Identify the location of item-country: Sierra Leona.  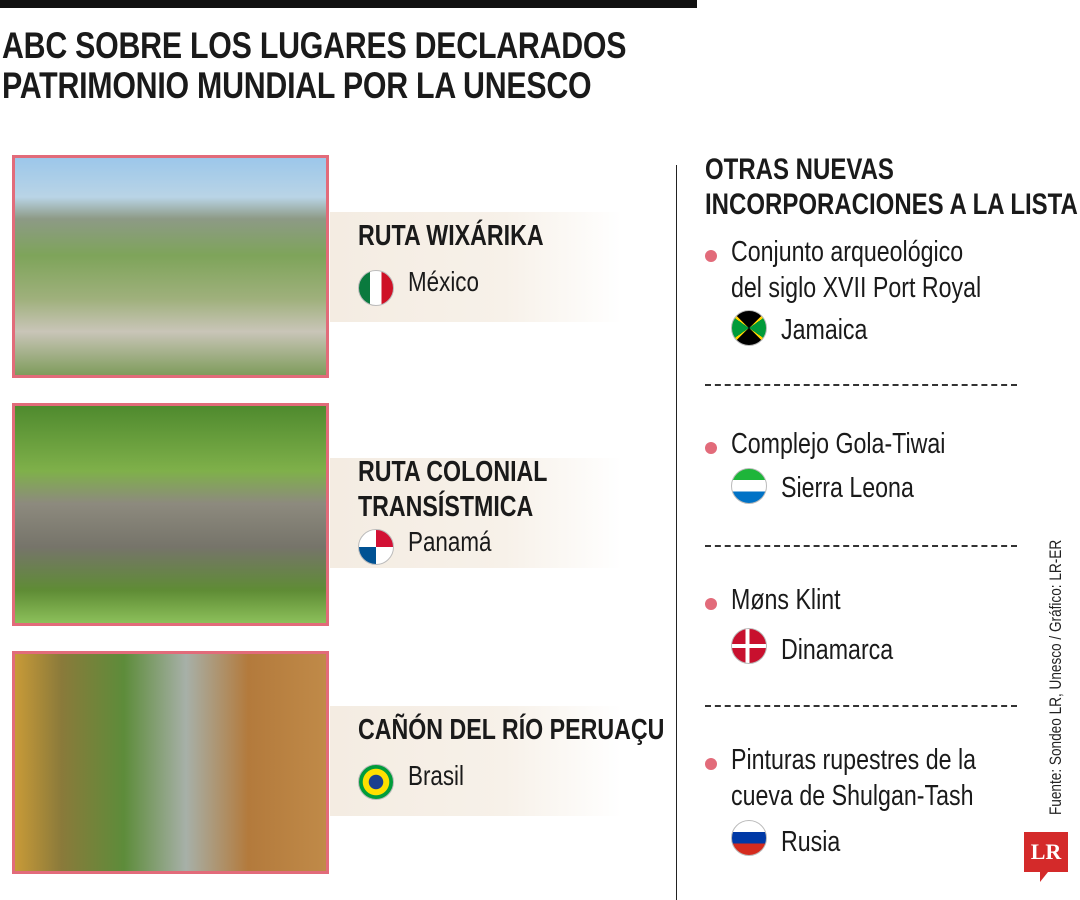
(847, 488).